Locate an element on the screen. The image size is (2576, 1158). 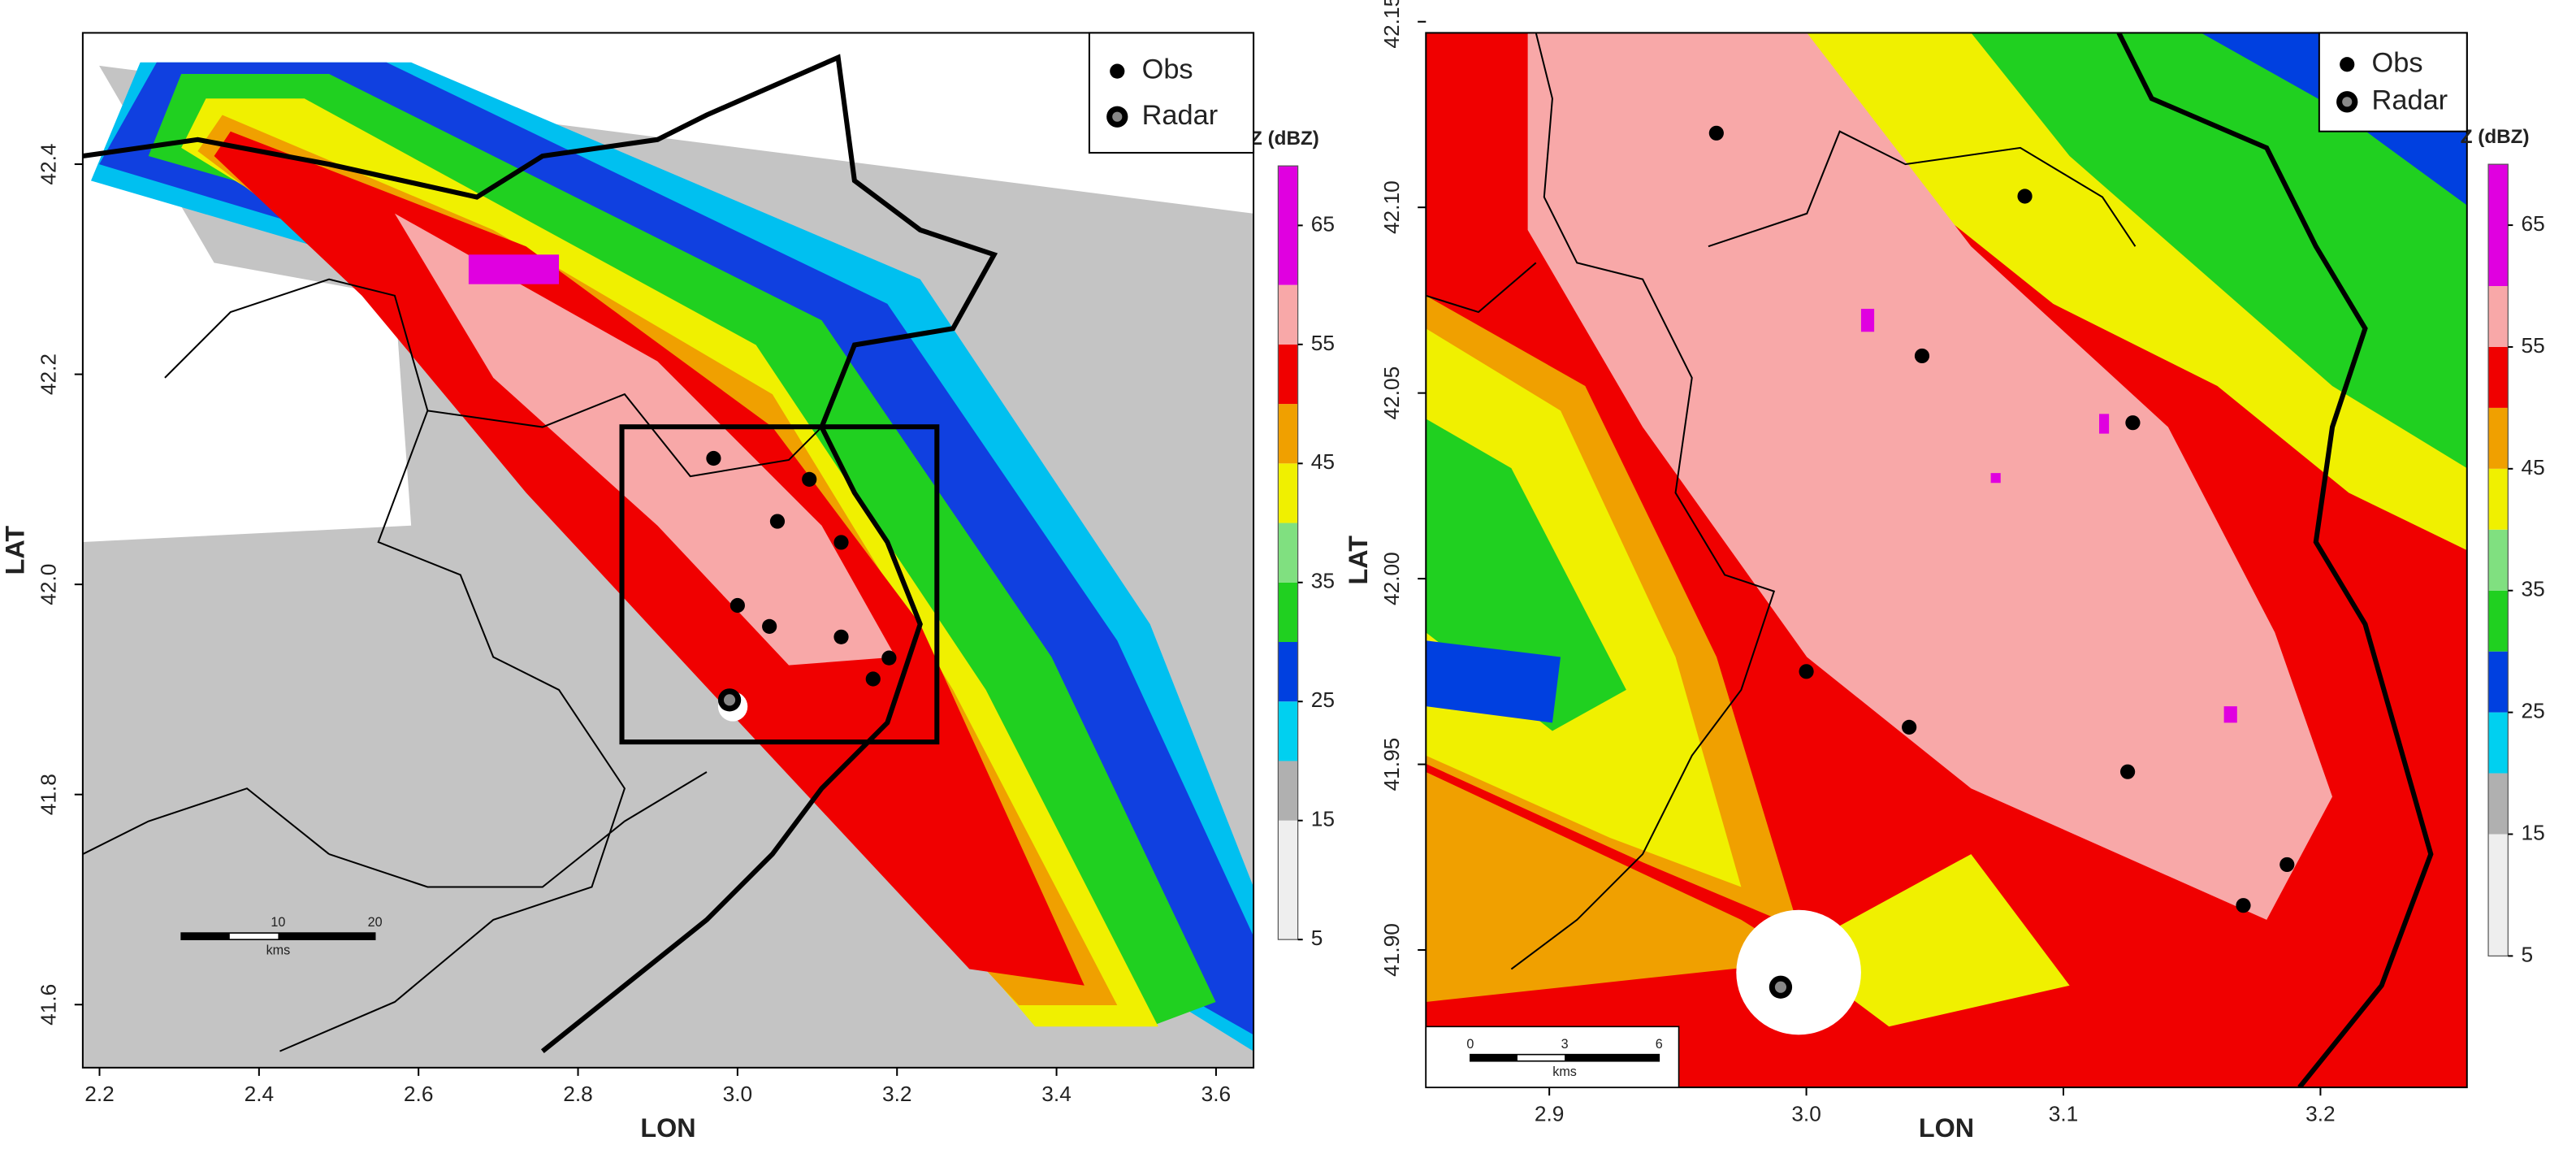
x-tick-label: 3.6 is located at coordinates (1216, 1094).